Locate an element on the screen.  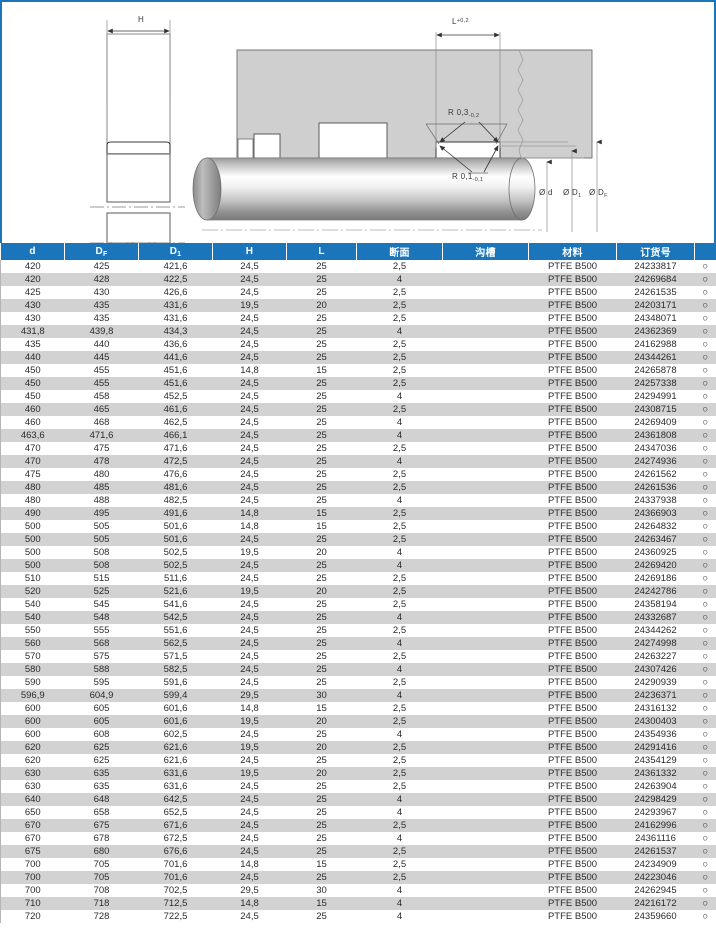
table-row: 630 635 631,6 19,5 20 2,5 PTFE B500 24361332 ○ is located at coordinates (358, 773).